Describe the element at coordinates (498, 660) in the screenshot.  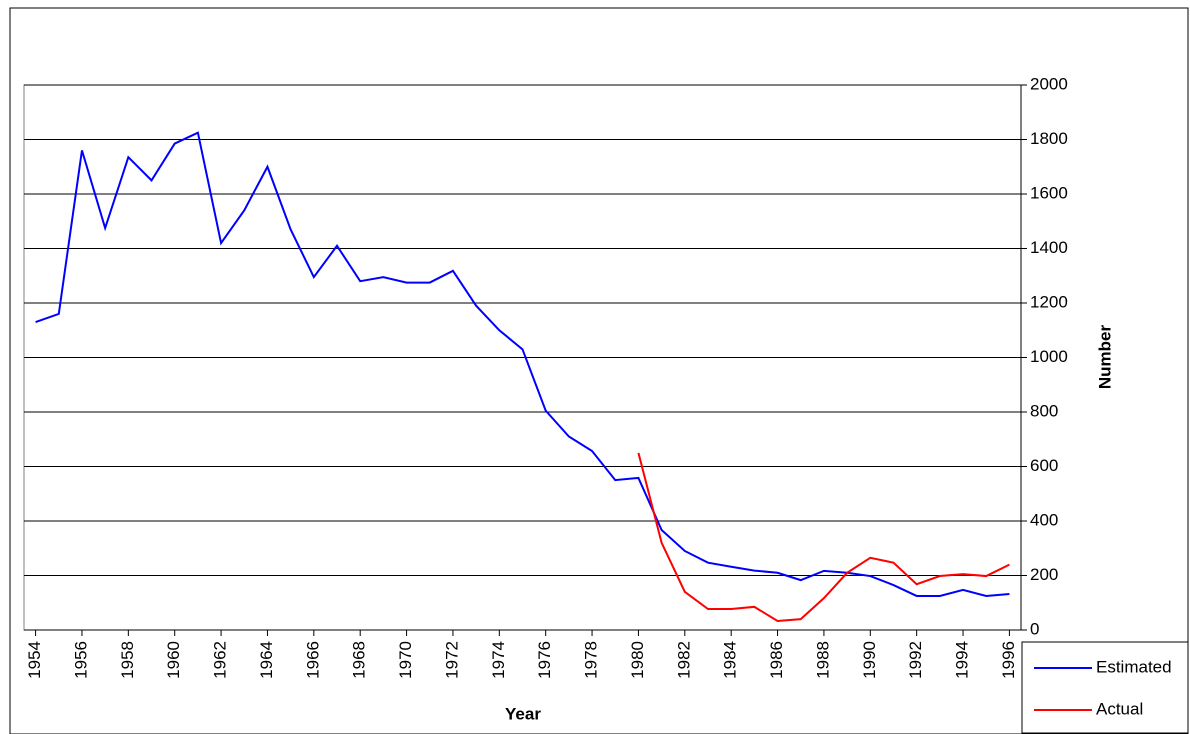
I see `x-tick-label: 1974` at that location.